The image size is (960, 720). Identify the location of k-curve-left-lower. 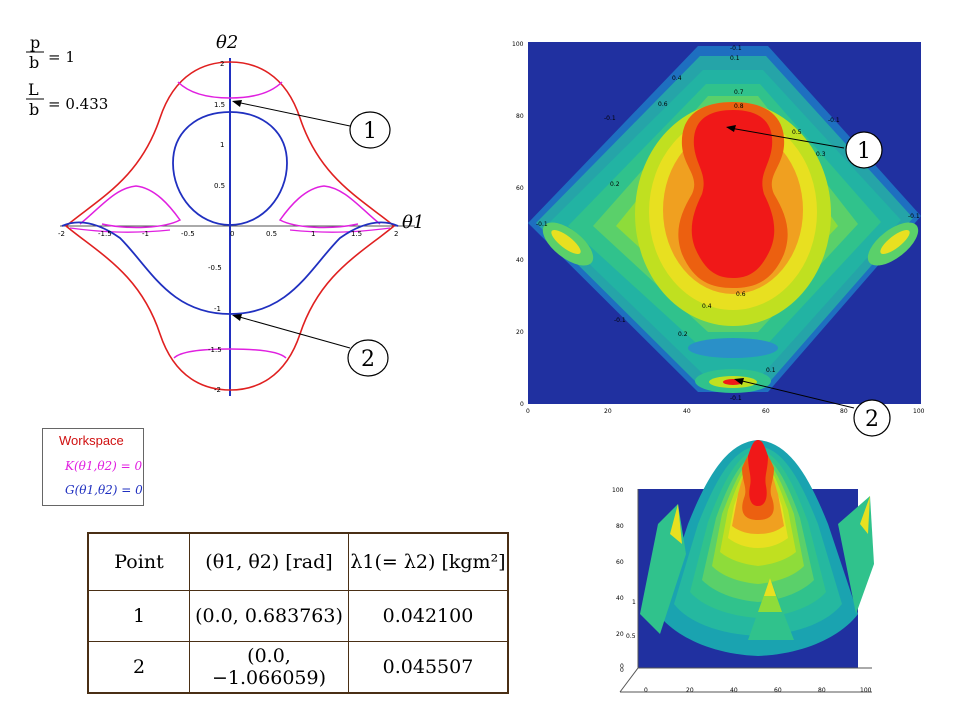
(120, 230).